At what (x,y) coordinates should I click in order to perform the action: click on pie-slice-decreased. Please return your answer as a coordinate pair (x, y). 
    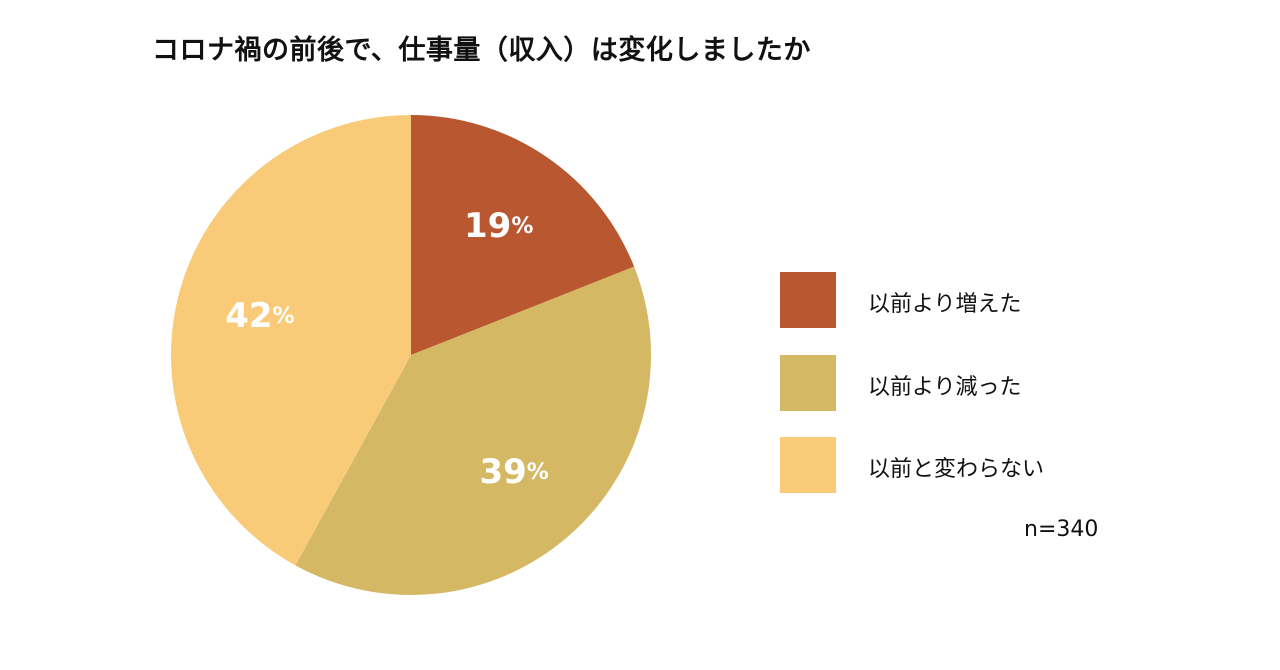
    Looking at the image, I should click on (473, 430).